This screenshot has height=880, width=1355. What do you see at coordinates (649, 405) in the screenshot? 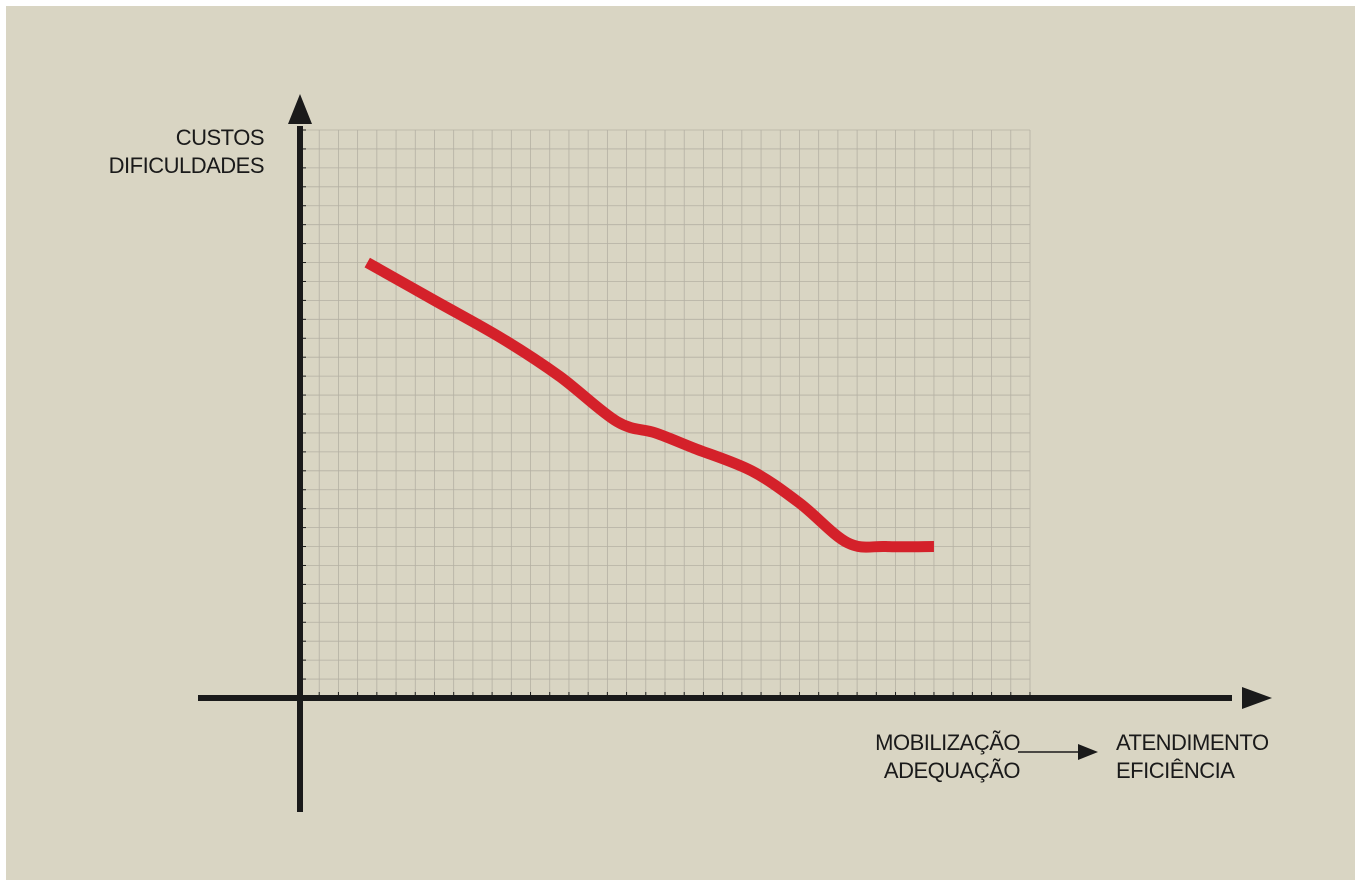
I see `series-line` at bounding box center [649, 405].